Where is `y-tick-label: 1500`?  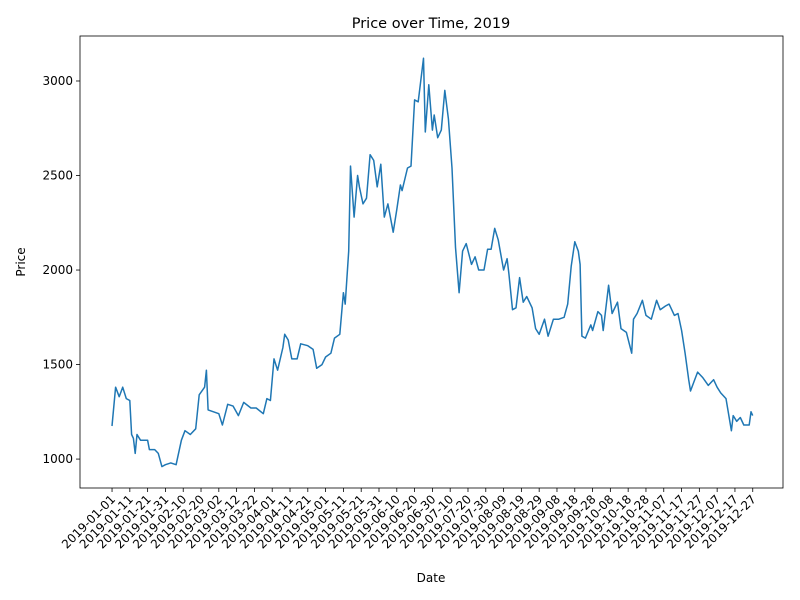
y-tick-label: 1500 is located at coordinates (57, 365).